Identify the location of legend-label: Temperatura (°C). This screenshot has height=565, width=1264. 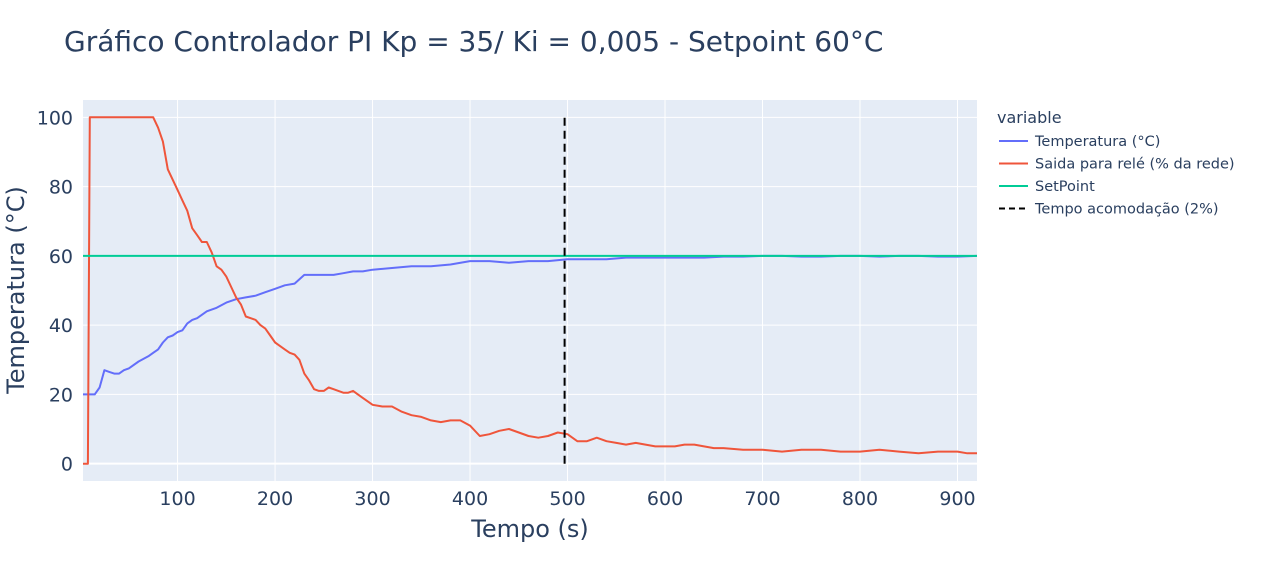
(1097, 142).